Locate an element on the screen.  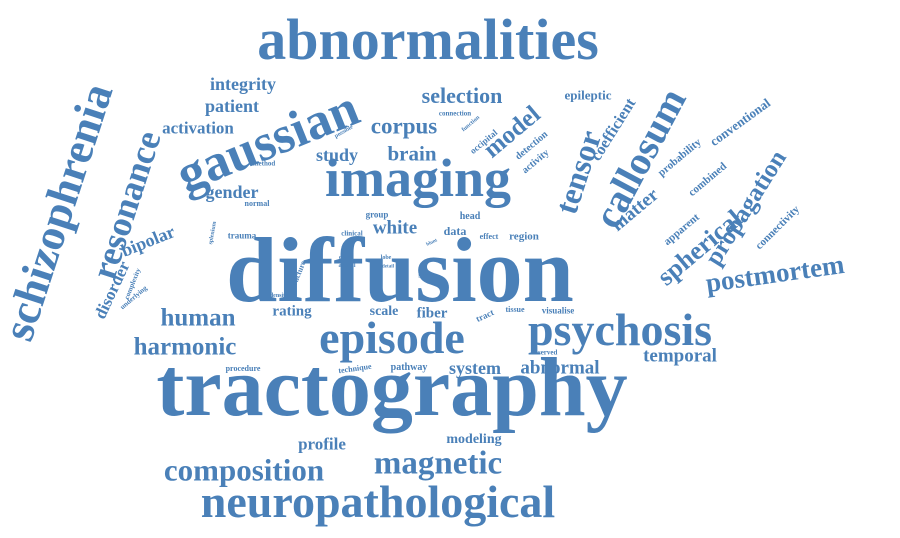
word-selection: selection is located at coordinates (462, 95).